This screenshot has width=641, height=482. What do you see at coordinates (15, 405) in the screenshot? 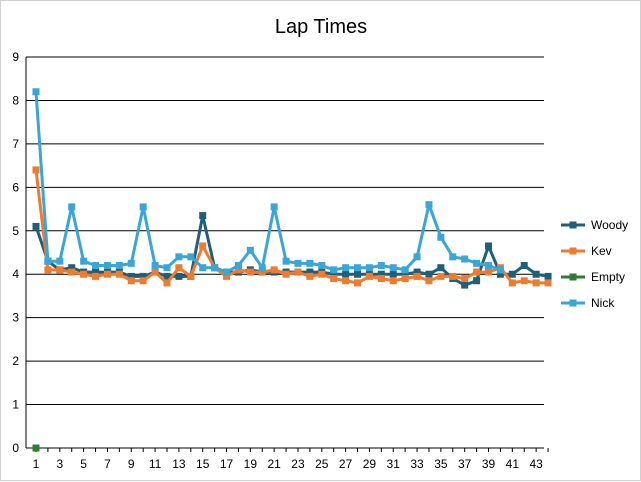
I see `y-tick-label: 1` at bounding box center [15, 405].